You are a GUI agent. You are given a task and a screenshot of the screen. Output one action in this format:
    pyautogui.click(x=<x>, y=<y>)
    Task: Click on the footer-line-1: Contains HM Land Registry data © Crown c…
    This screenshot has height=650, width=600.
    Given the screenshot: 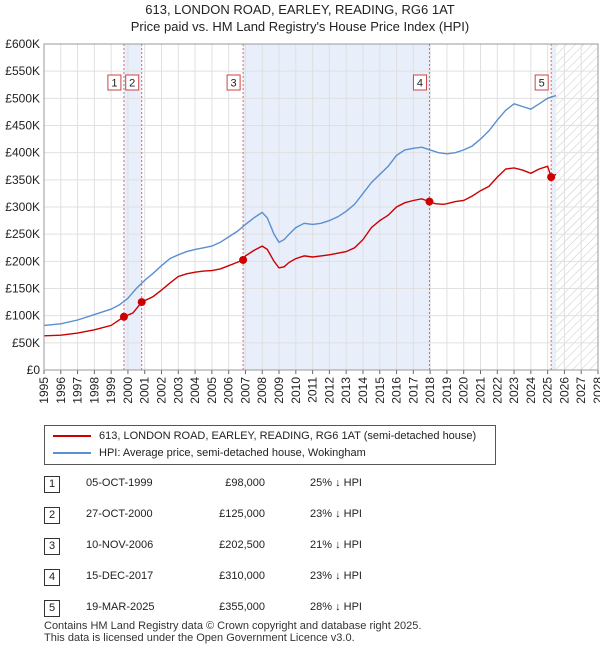 What is the action you would take?
    pyautogui.click(x=233, y=626)
    